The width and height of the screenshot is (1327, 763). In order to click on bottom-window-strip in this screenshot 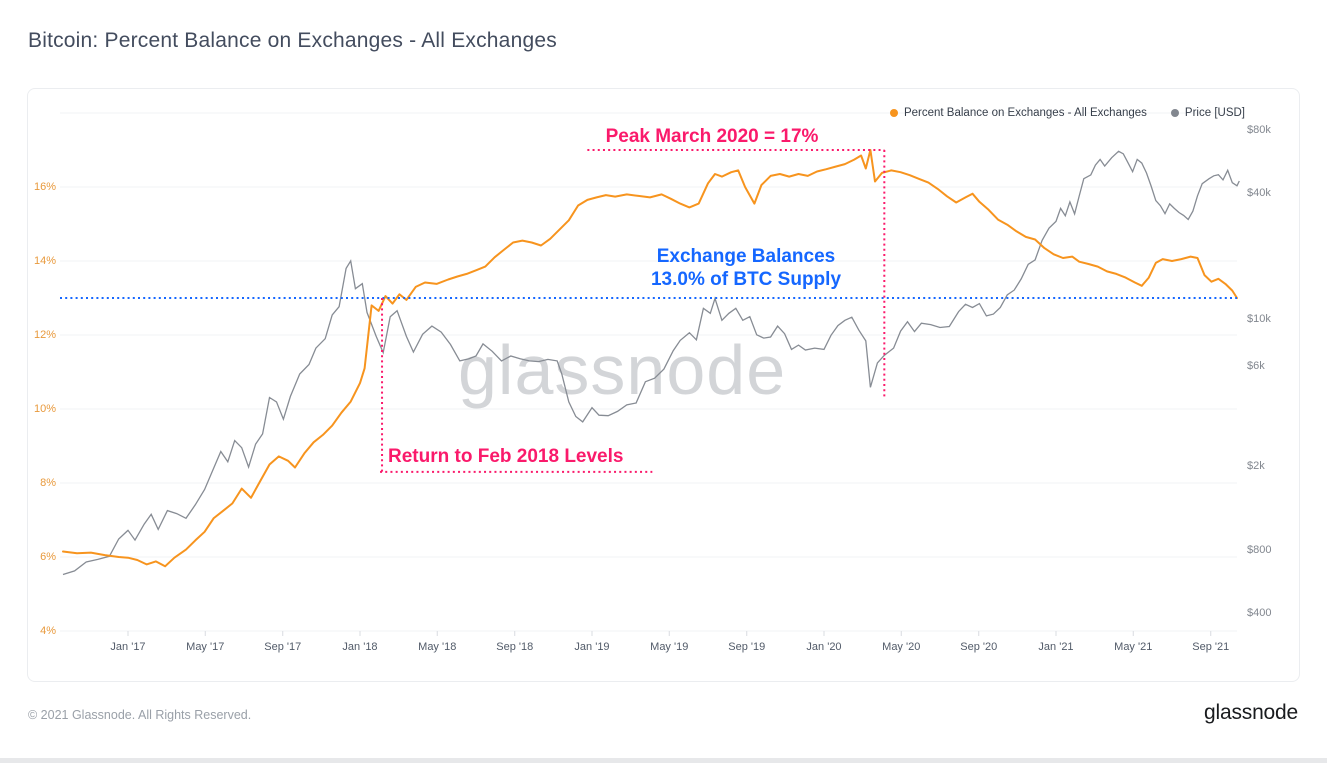, I will do `click(663, 760)`.